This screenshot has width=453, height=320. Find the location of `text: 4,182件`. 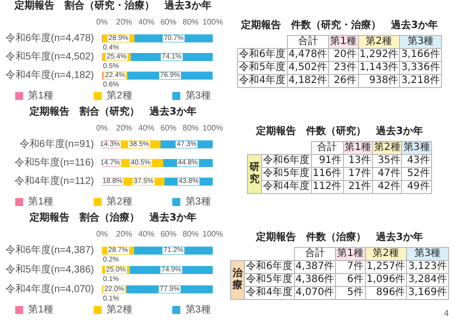

text: 4,182件 is located at coordinates (308, 80).